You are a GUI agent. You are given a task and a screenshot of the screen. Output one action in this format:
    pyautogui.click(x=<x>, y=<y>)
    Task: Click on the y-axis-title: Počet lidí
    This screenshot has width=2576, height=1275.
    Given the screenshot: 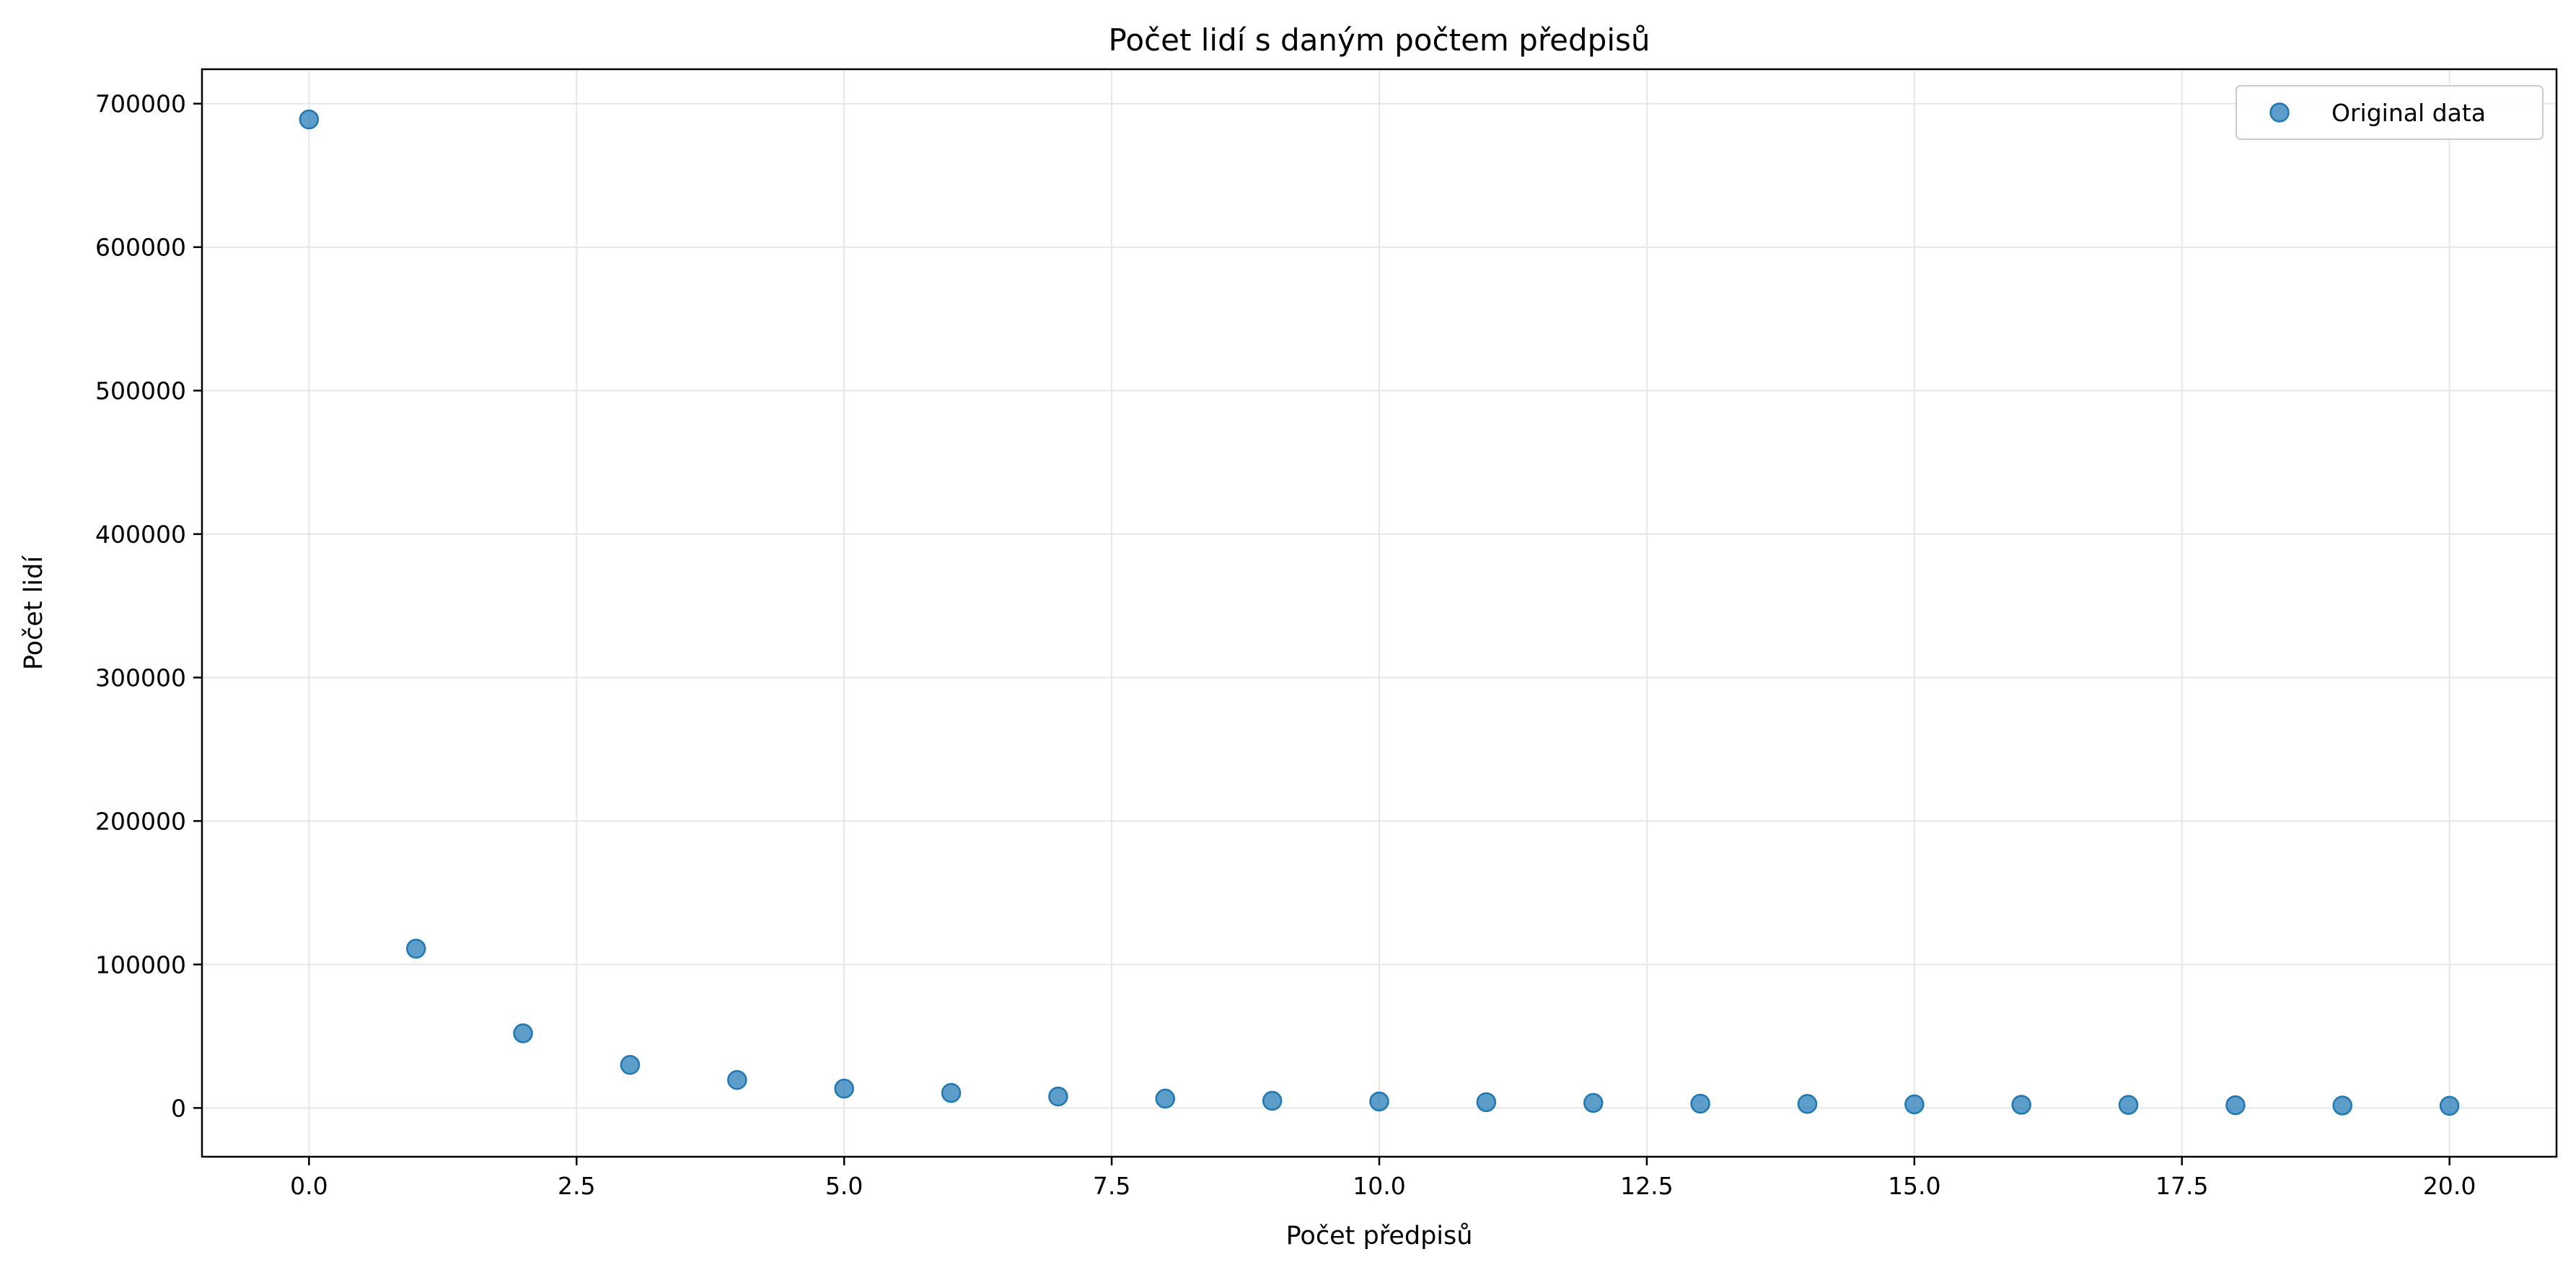 What is the action you would take?
    pyautogui.click(x=33, y=613)
    